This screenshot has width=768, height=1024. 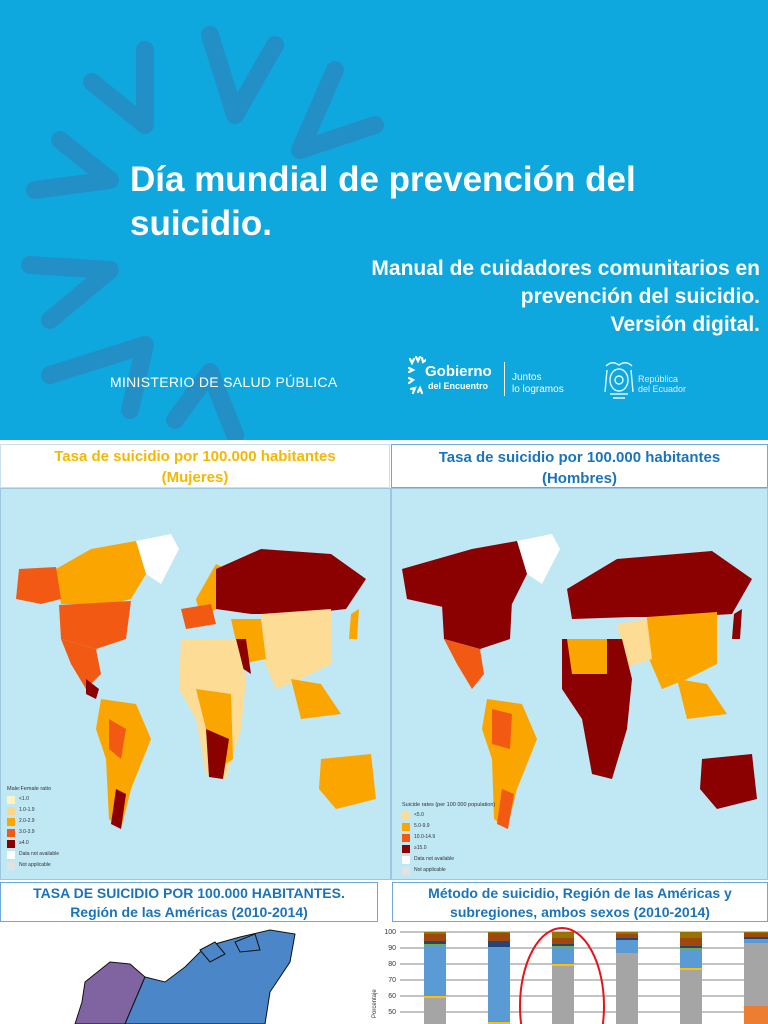 I want to click on svg-text: 70, so click(x=392, y=980).